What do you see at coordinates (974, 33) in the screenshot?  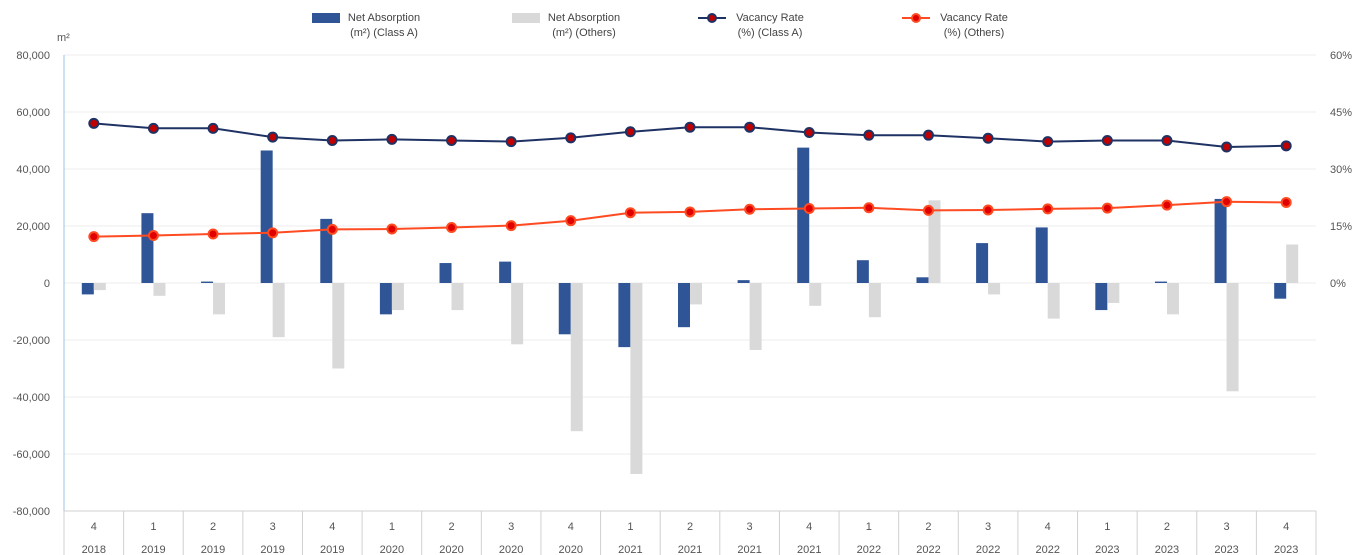 I see `legend-label: (%) (Others)` at bounding box center [974, 33].